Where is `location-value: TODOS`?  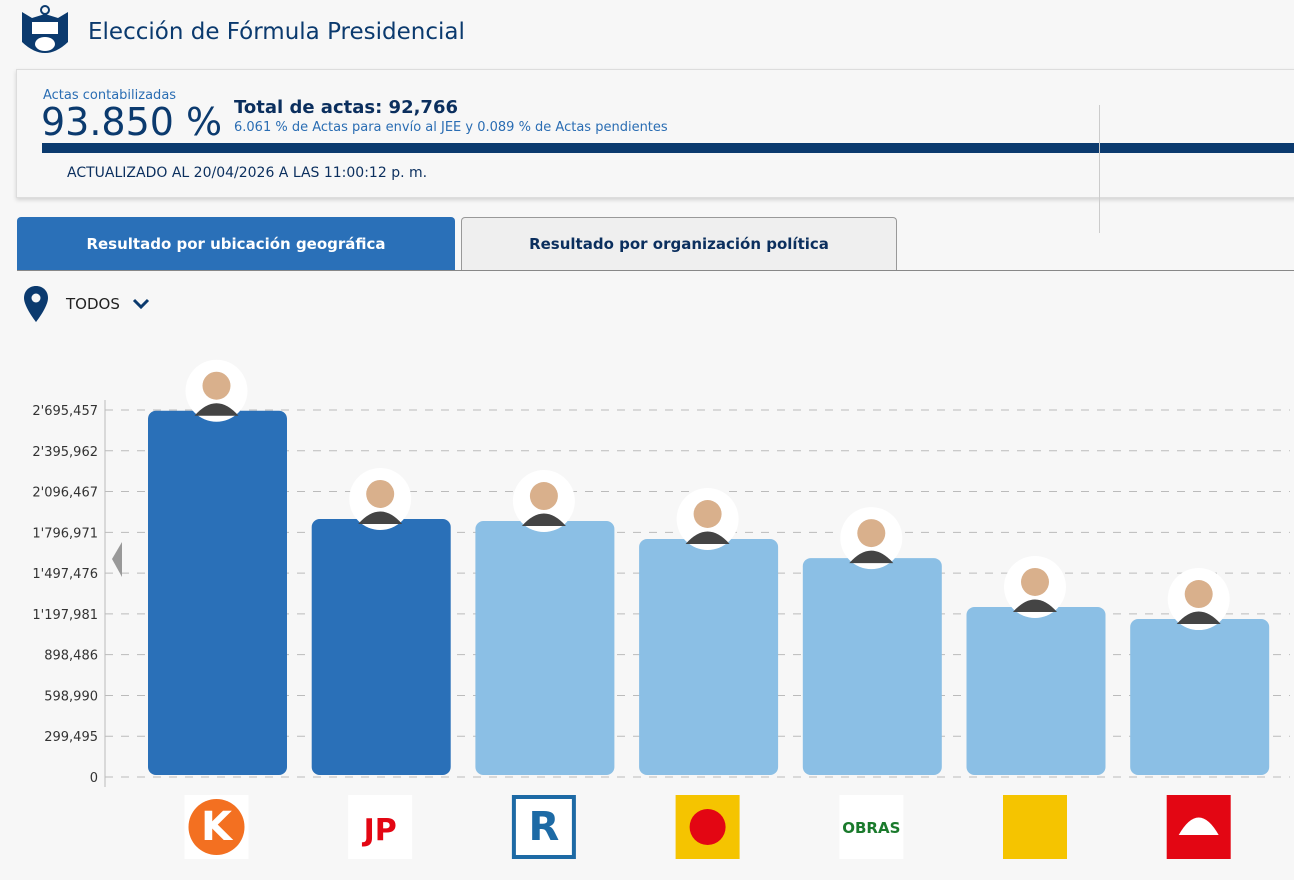
location-value: TODOS is located at coordinates (93, 304).